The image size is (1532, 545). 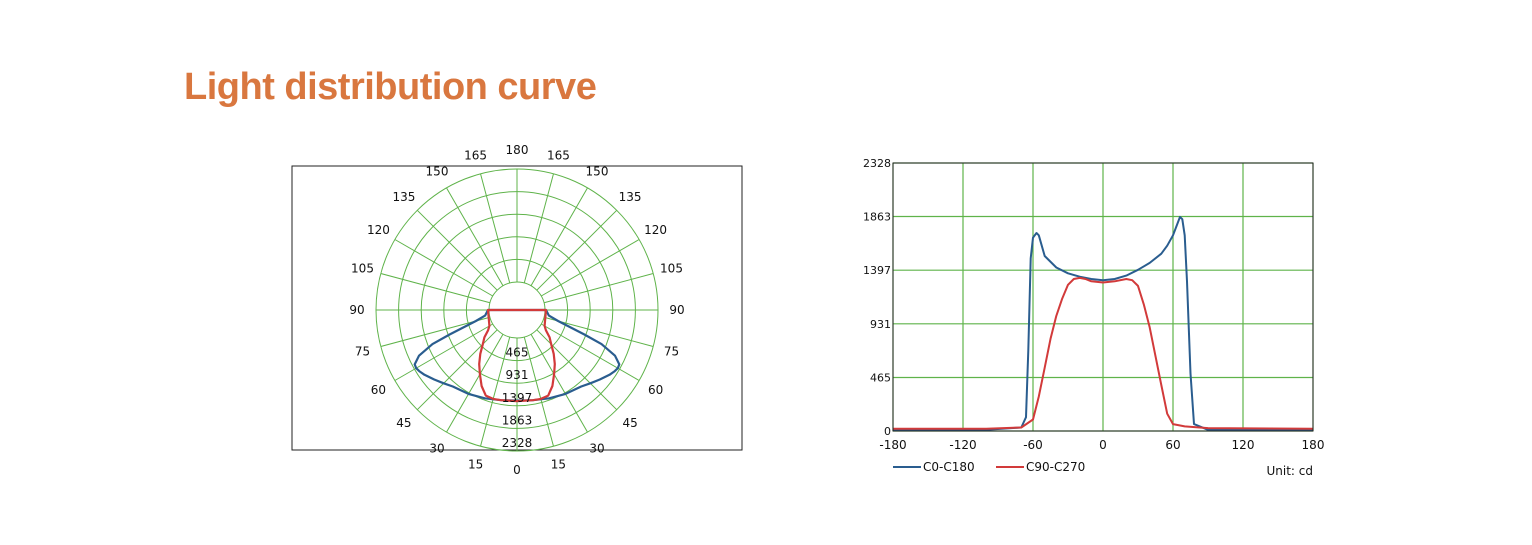 I want to click on polar-angle-label: 0, so click(x=517, y=470).